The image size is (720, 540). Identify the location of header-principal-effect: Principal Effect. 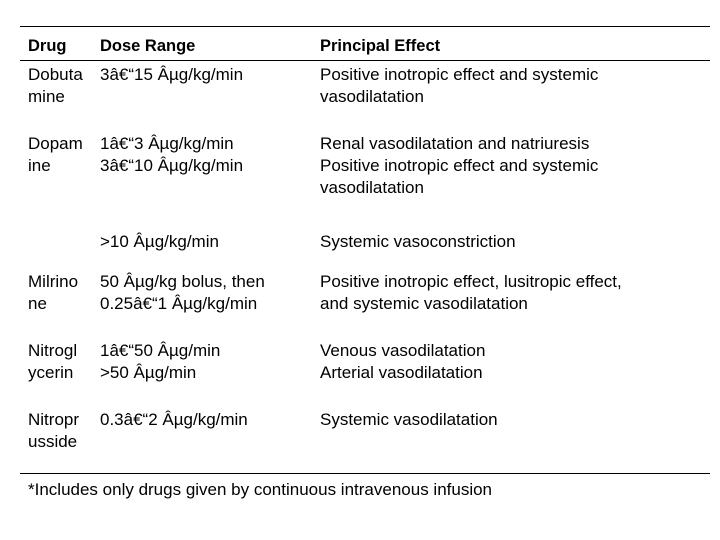
(380, 46).